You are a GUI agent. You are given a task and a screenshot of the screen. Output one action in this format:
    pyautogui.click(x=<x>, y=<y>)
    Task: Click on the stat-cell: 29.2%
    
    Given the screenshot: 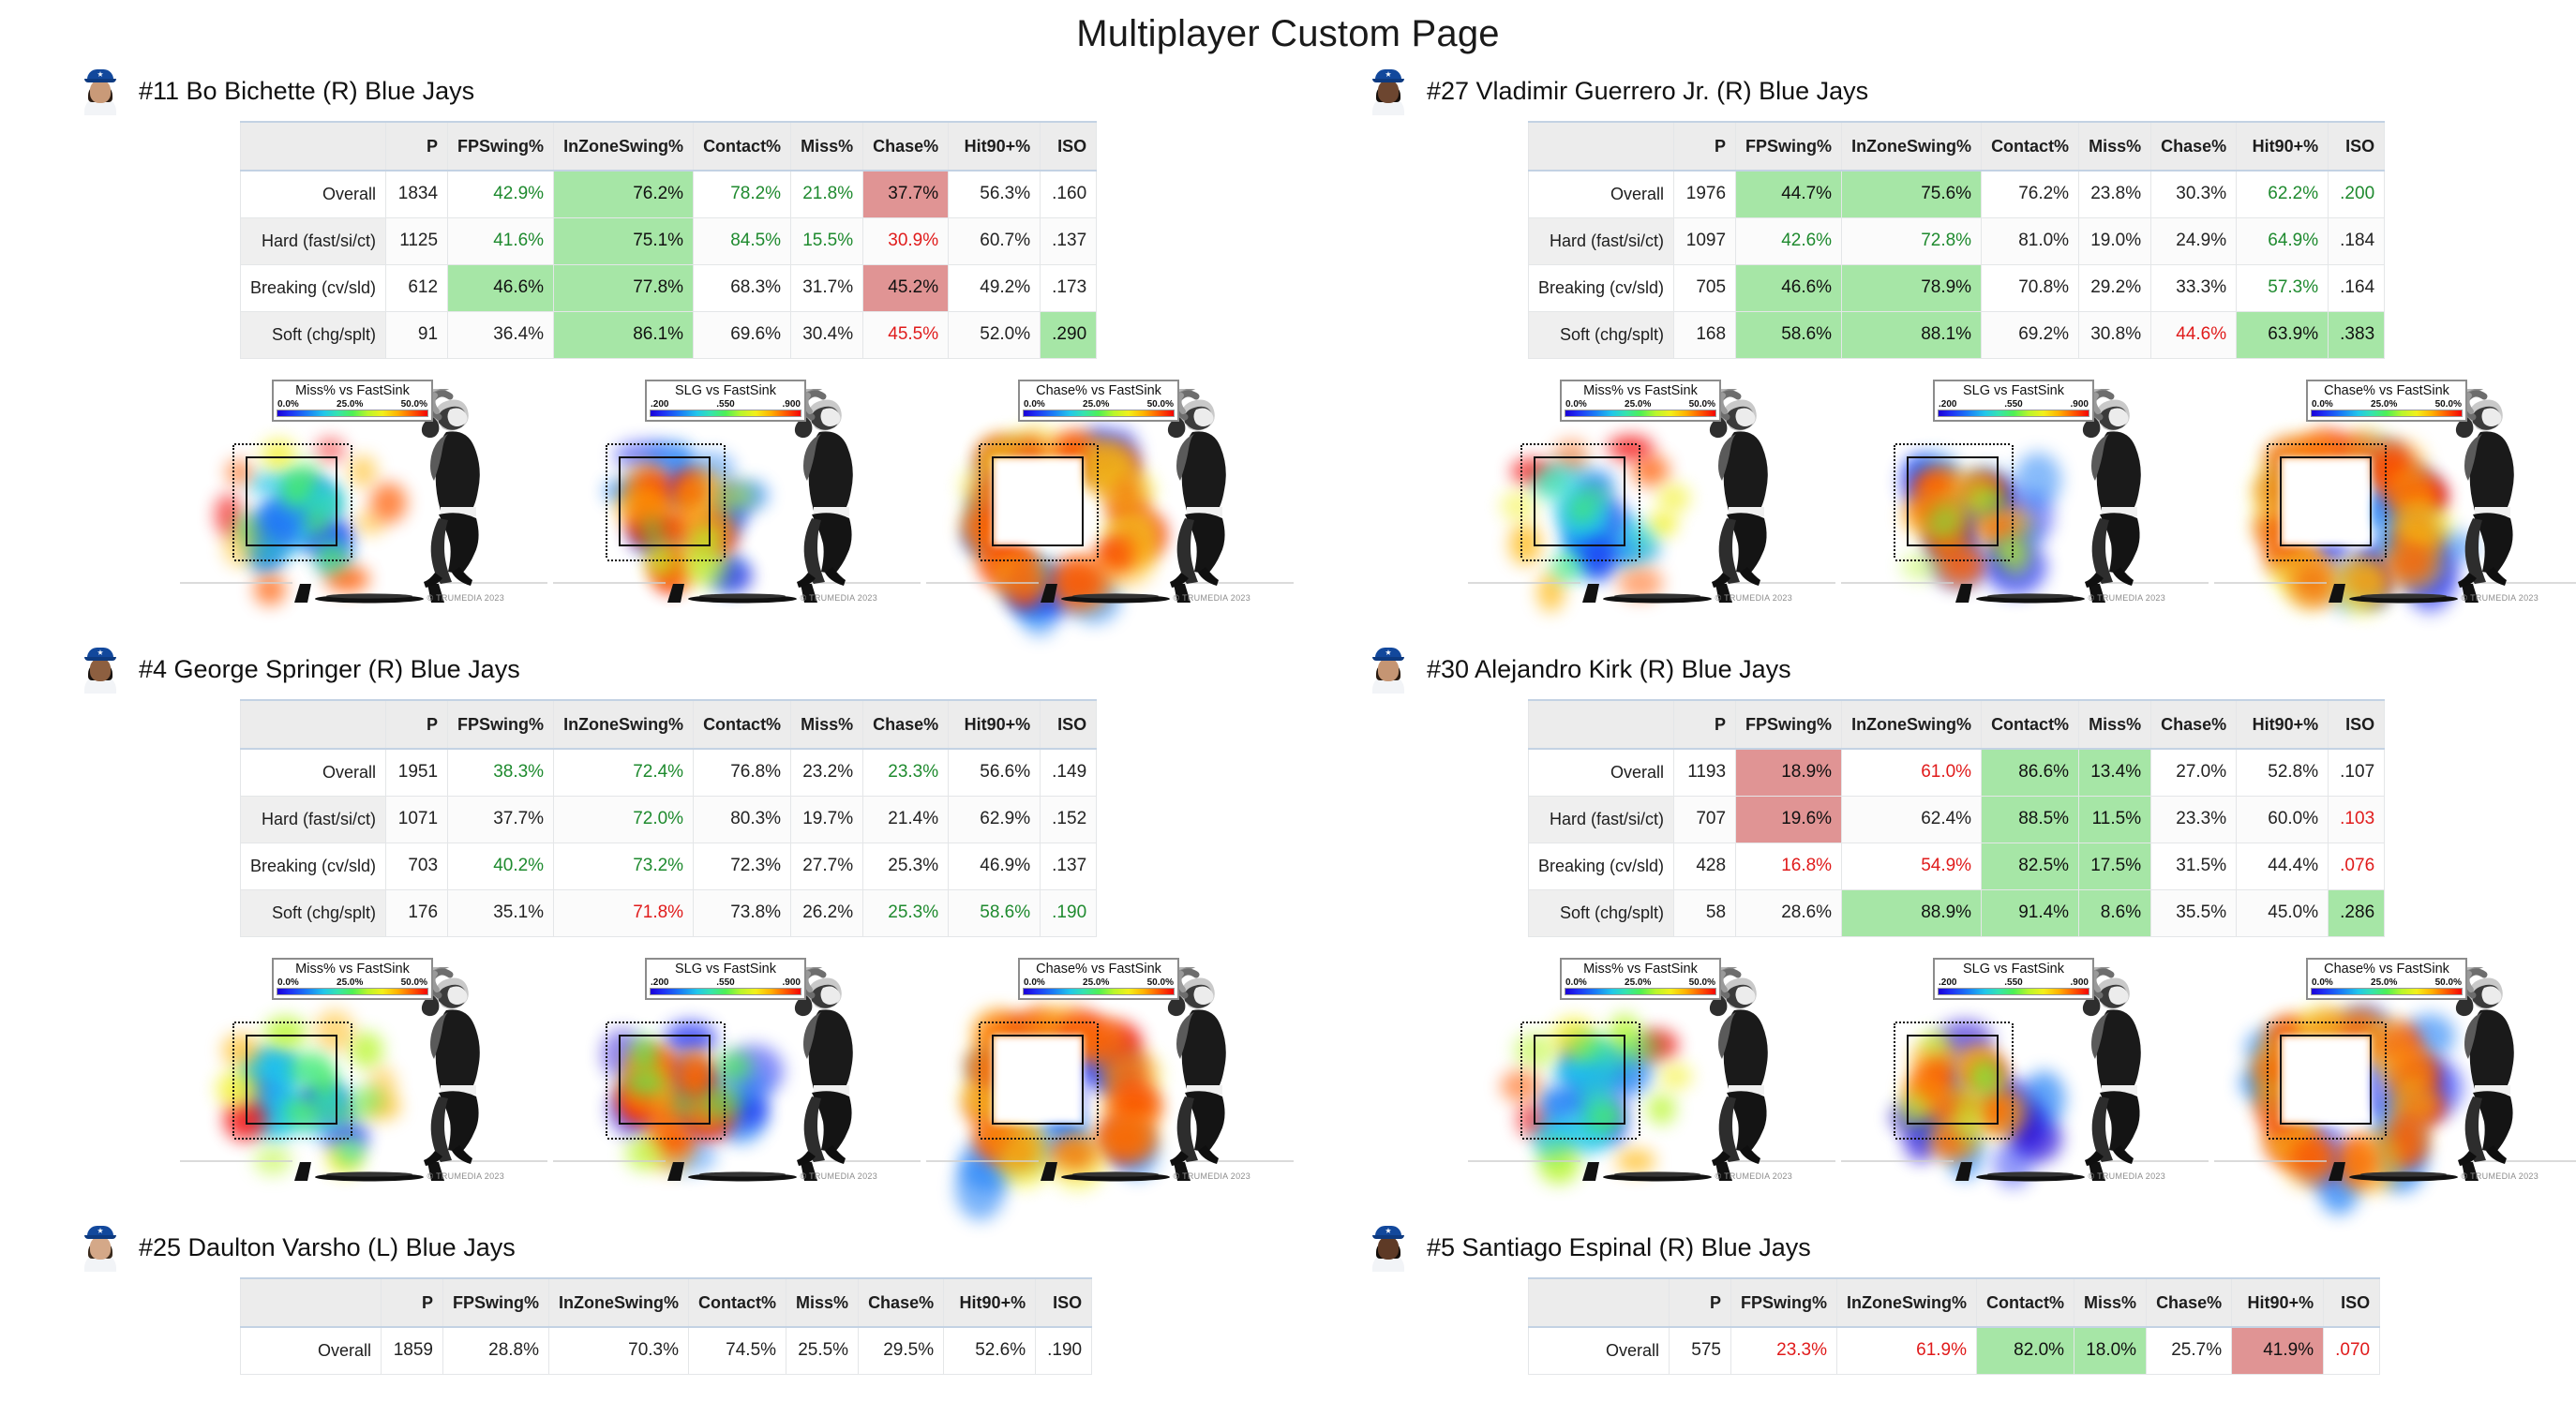 What is the action you would take?
    pyautogui.click(x=2115, y=287)
    